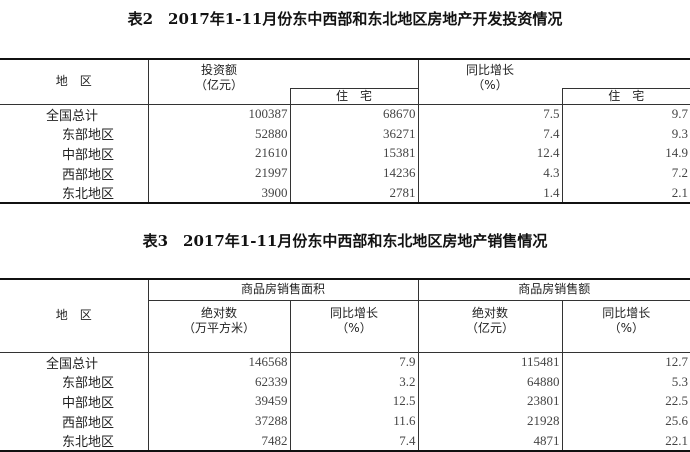 Image resolution: width=690 pixels, height=452 pixels. Describe the element at coordinates (218, 421) in the screenshot. I see `area-cell: 37288` at that location.